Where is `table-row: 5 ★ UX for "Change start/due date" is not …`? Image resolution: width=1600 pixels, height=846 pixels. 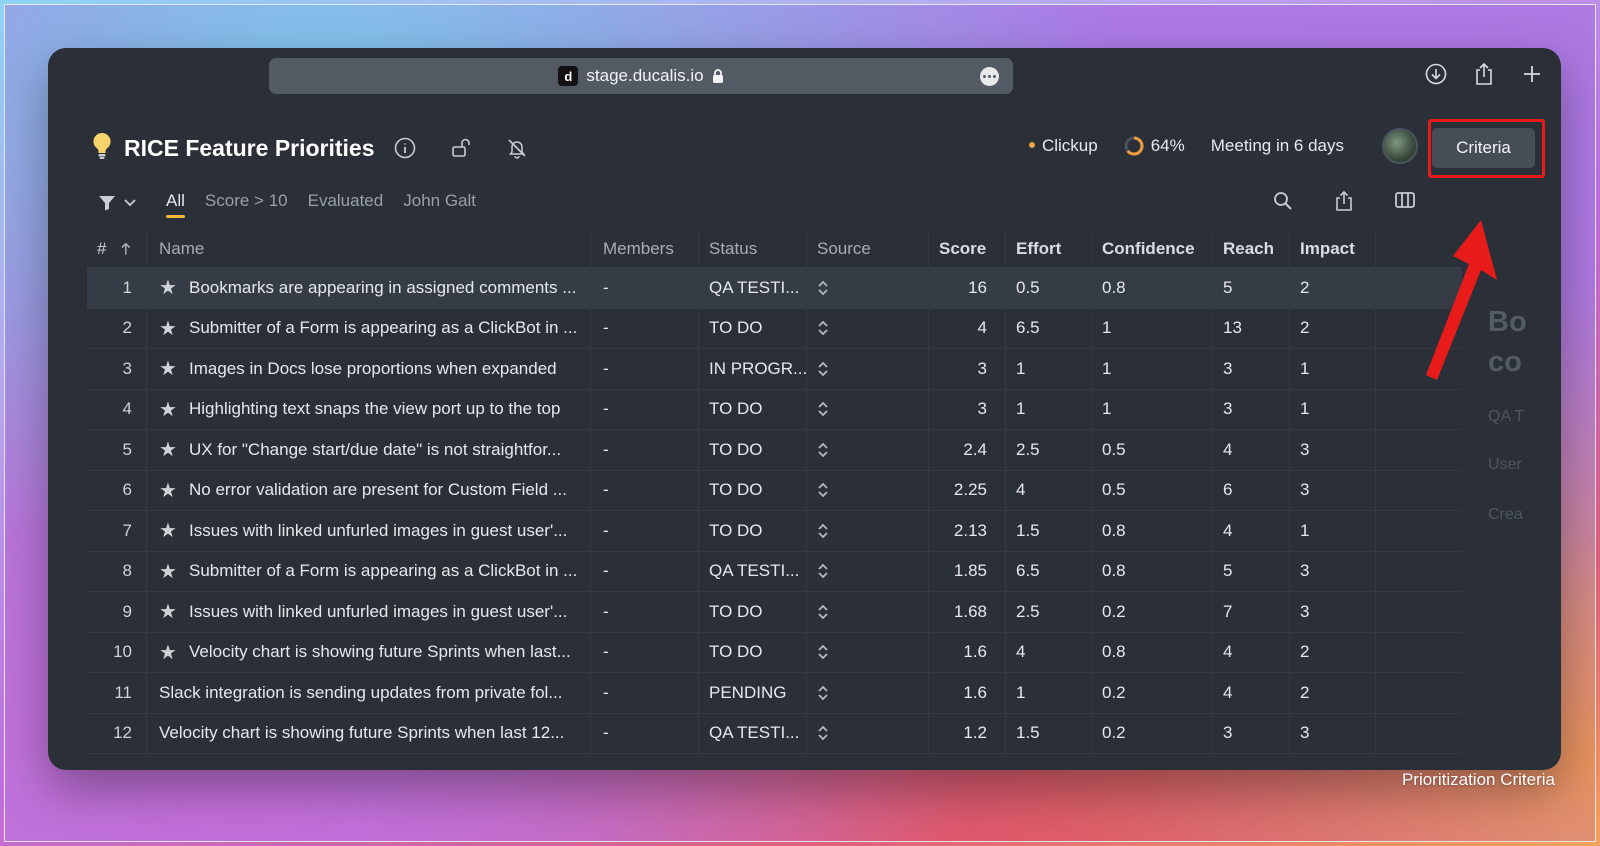
table-row: 5 ★ UX for "Change start/due date" is not … is located at coordinates (774, 450).